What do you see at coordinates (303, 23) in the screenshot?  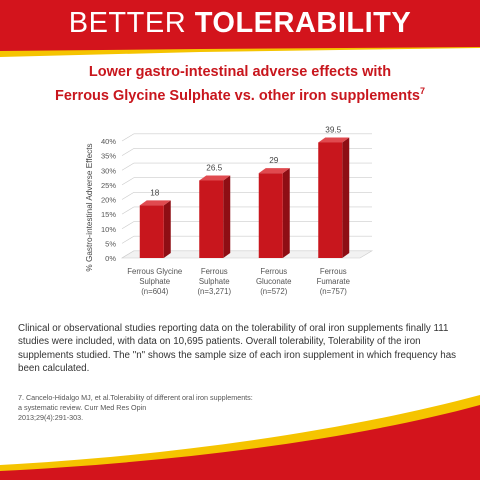 I see `title-bold: TOLERABILITY` at bounding box center [303, 23].